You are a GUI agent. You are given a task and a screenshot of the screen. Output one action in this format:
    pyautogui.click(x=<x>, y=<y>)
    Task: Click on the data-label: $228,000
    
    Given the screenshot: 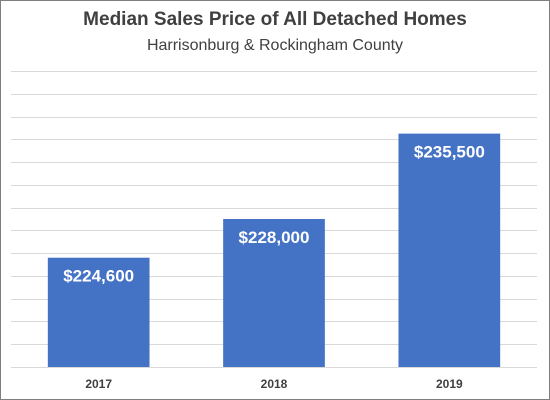 What is the action you would take?
    pyautogui.click(x=274, y=237)
    